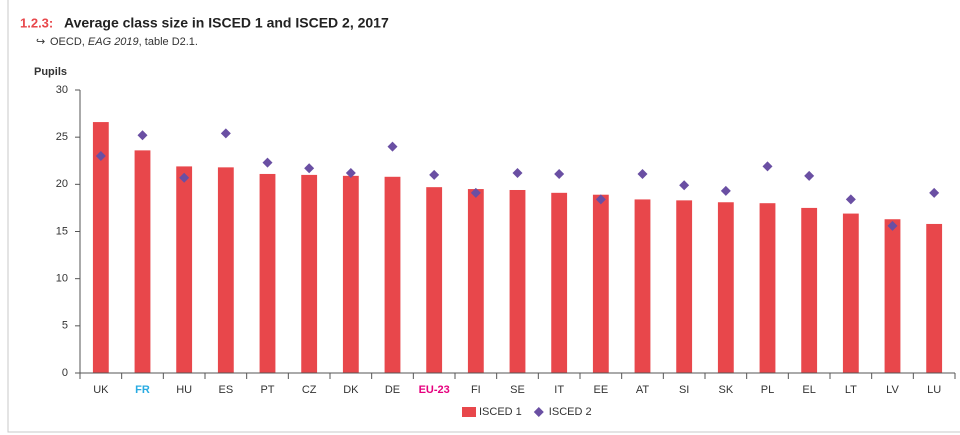  I want to click on x-tick-label: HU, so click(184, 390).